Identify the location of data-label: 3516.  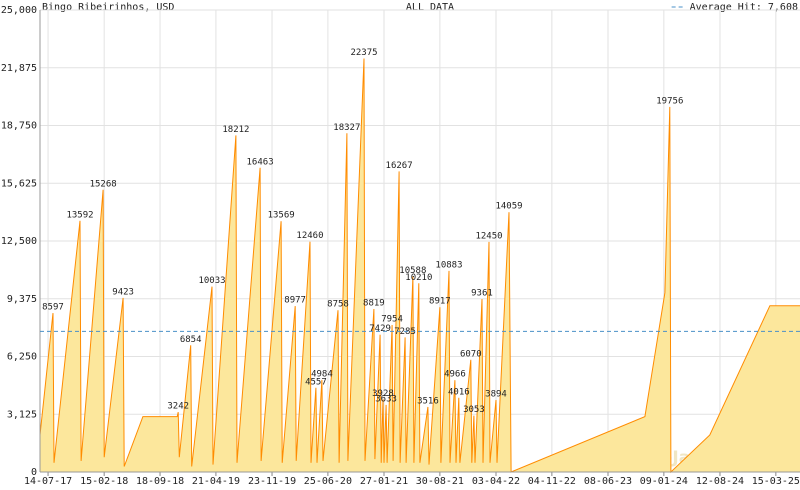
(428, 402).